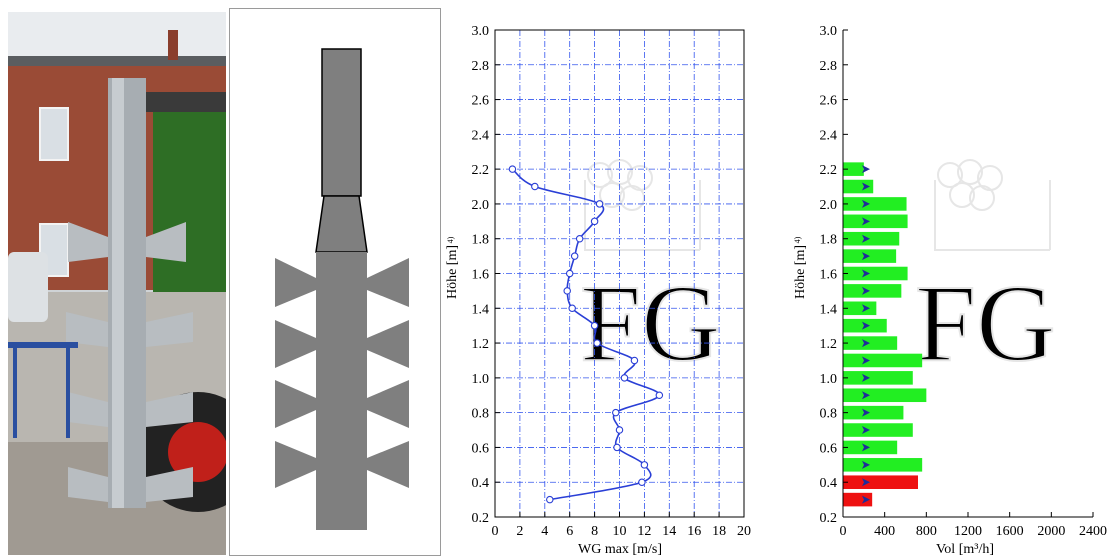 This screenshot has width=1109, height=558. What do you see at coordinates (644, 531) in the screenshot?
I see `x-tick-label: 12` at bounding box center [644, 531].